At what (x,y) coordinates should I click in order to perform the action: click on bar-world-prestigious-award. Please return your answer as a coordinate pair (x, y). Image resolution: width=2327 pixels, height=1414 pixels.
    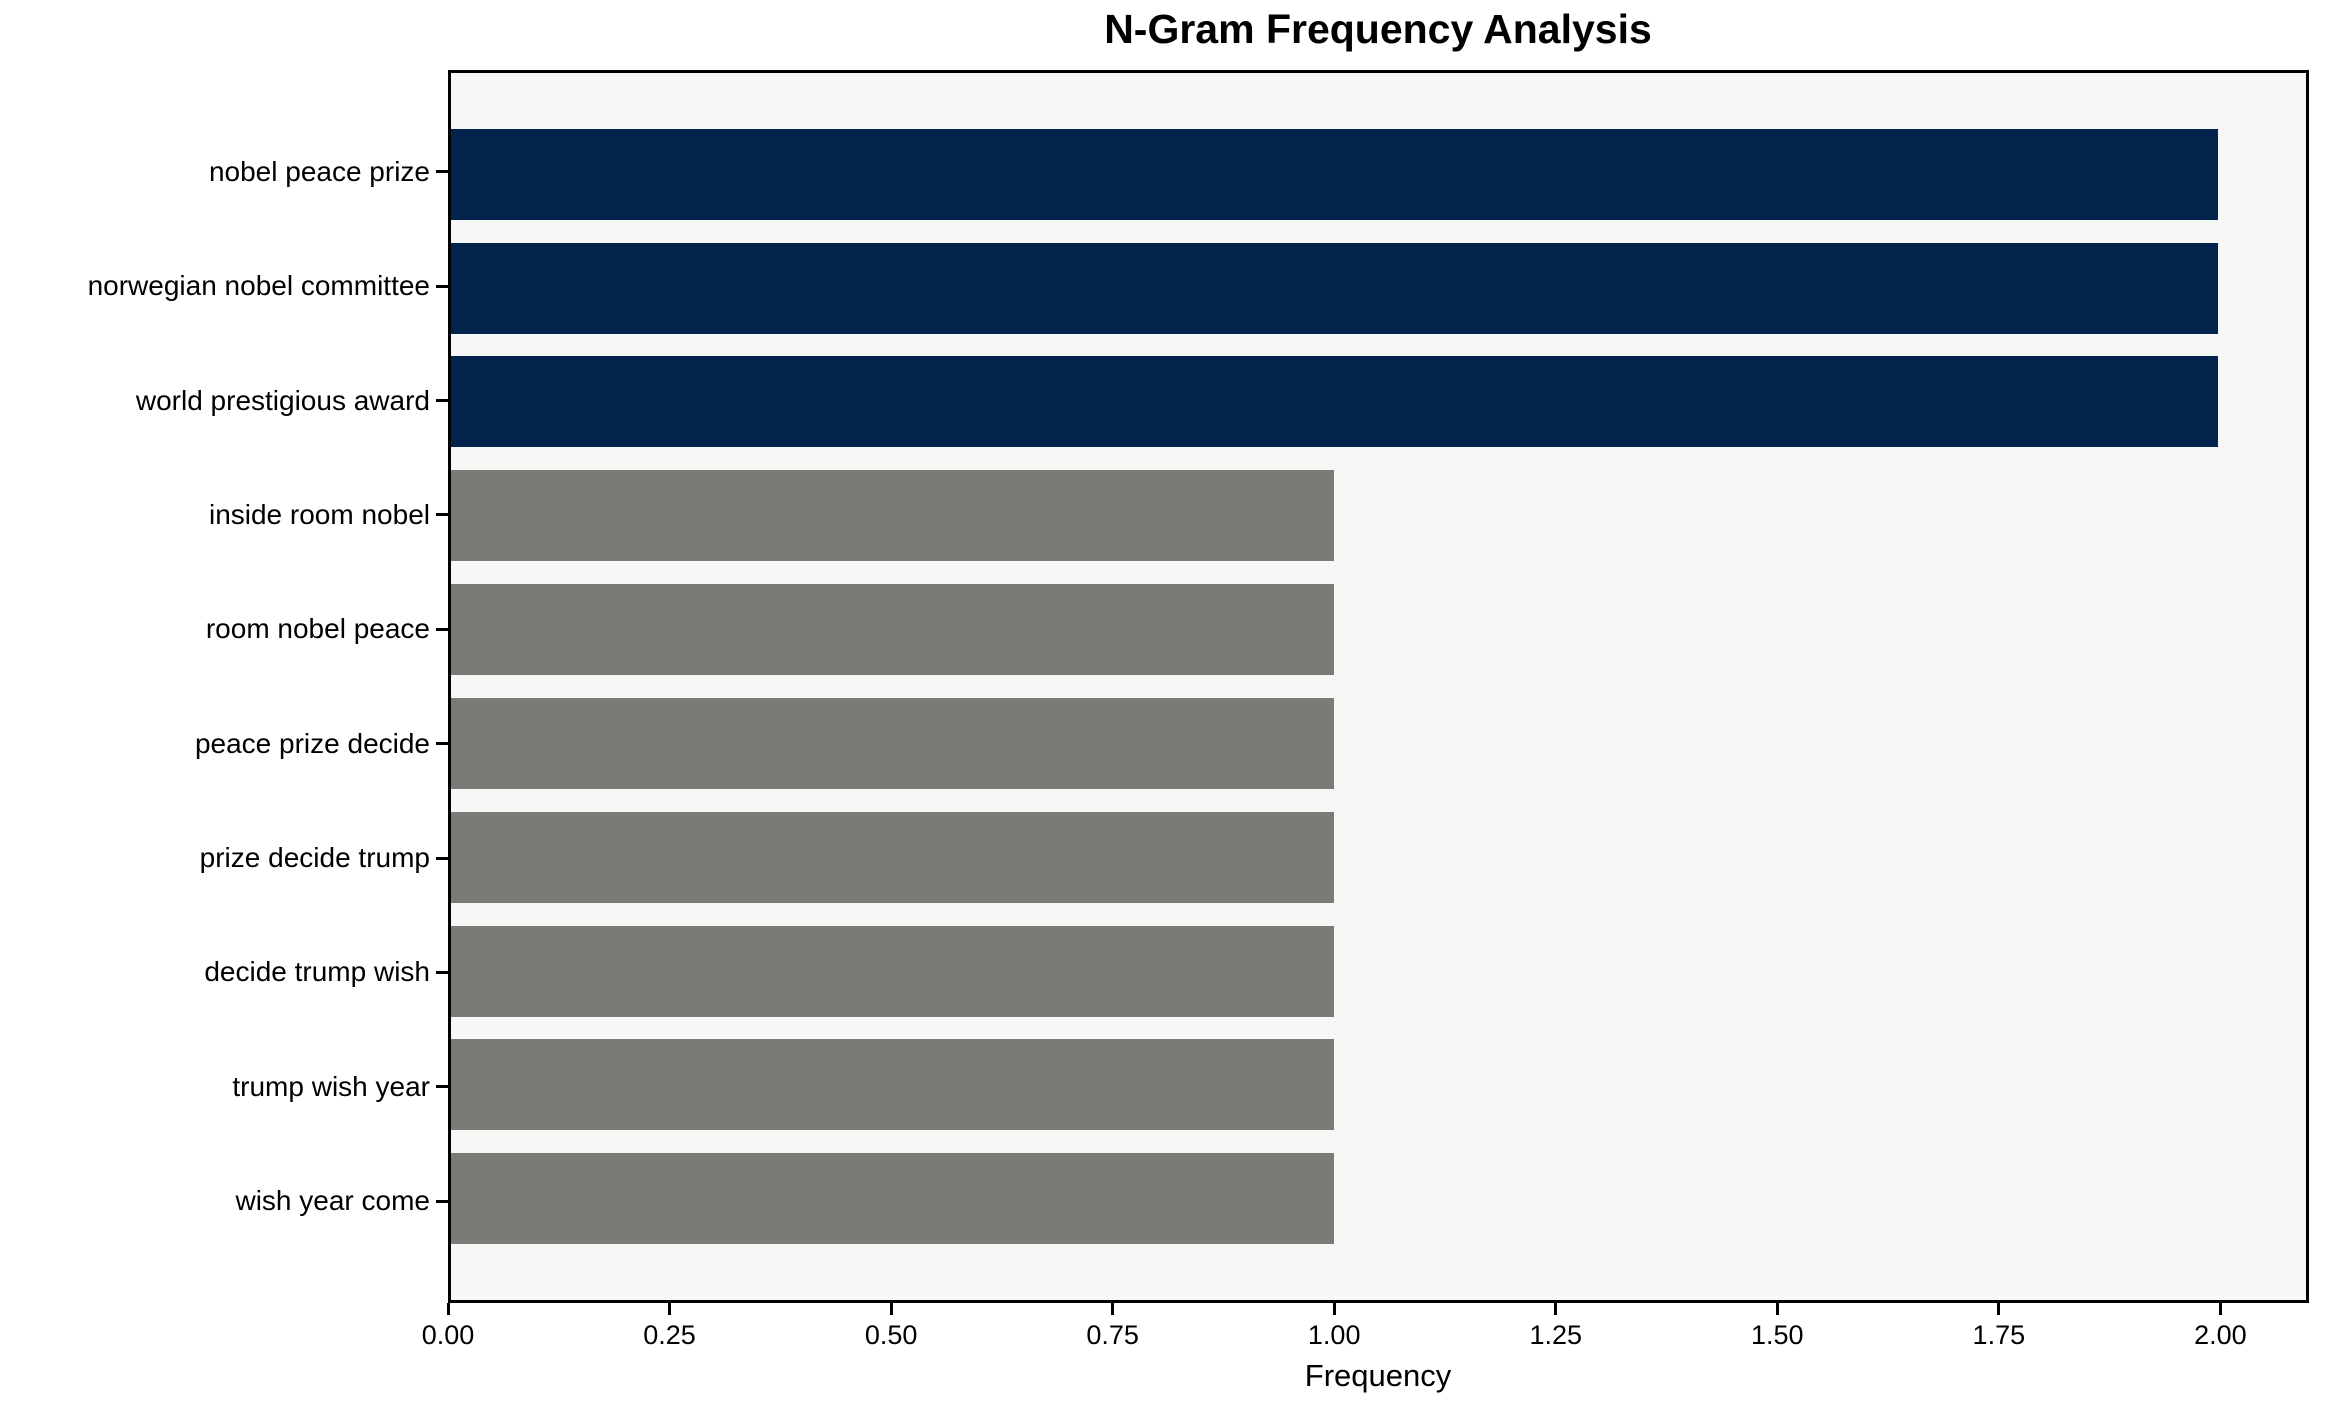
    Looking at the image, I should click on (1334, 402).